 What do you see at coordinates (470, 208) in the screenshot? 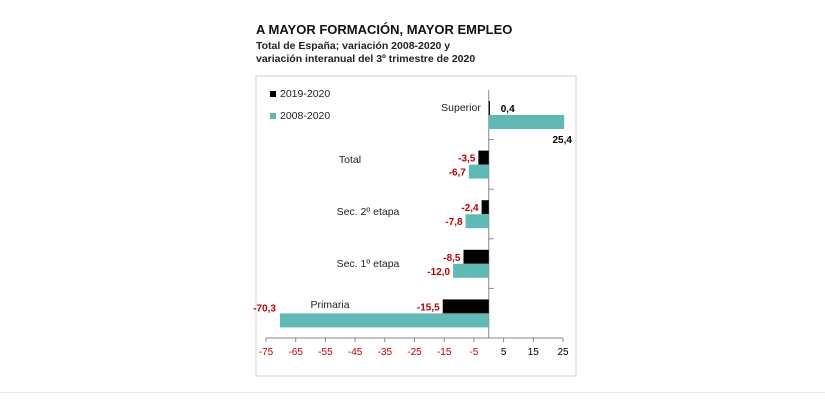
I see `data-label: -2,4` at bounding box center [470, 208].